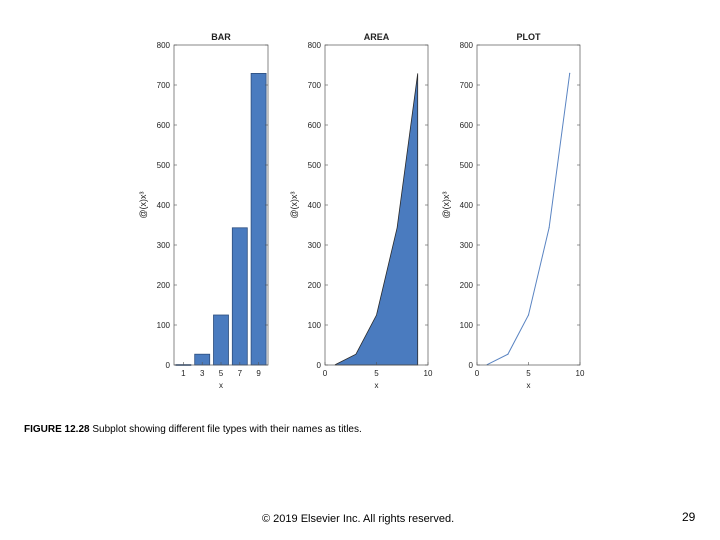  What do you see at coordinates (377, 37) in the screenshot?
I see `chart-title: AREA` at bounding box center [377, 37].